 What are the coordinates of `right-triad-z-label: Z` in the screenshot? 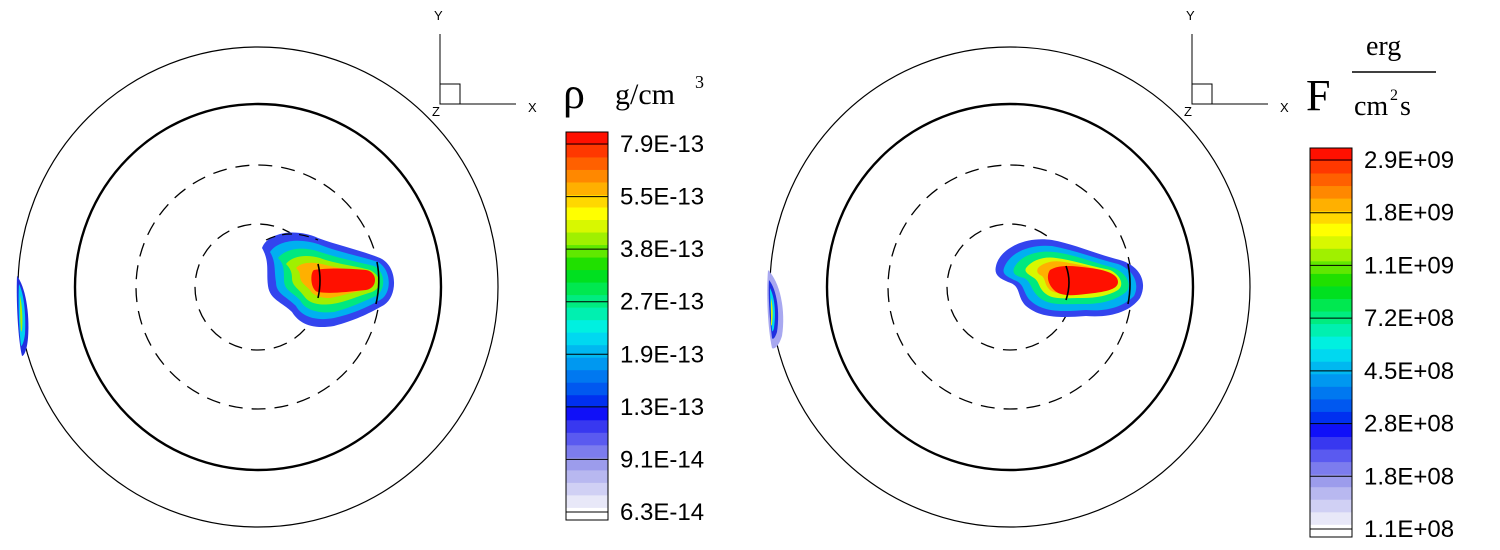 It's located at (1188, 111).